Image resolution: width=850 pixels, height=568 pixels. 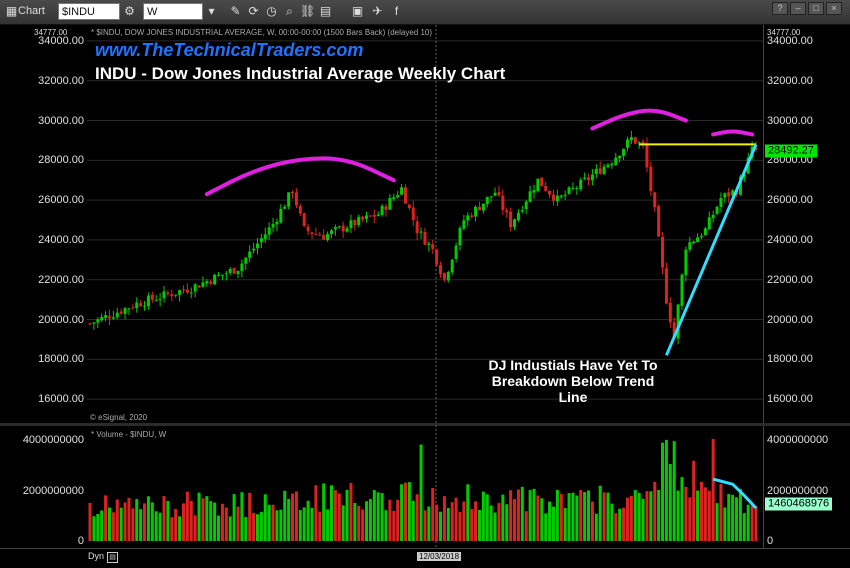 What do you see at coordinates (31, 11) in the screenshot?
I see `chart-tab: Chart` at bounding box center [31, 11].